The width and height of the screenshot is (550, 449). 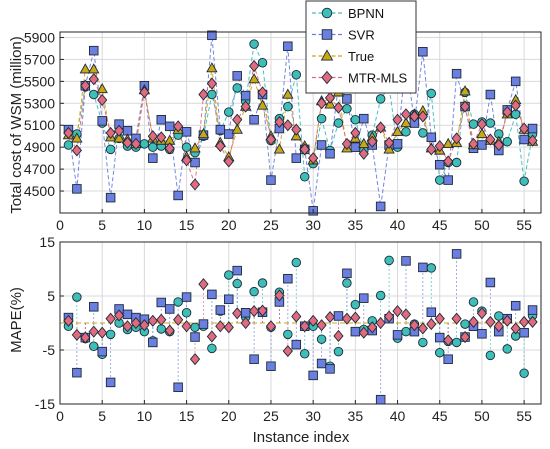 I want to click on top-x-tick-label: 0, so click(x=60, y=225).